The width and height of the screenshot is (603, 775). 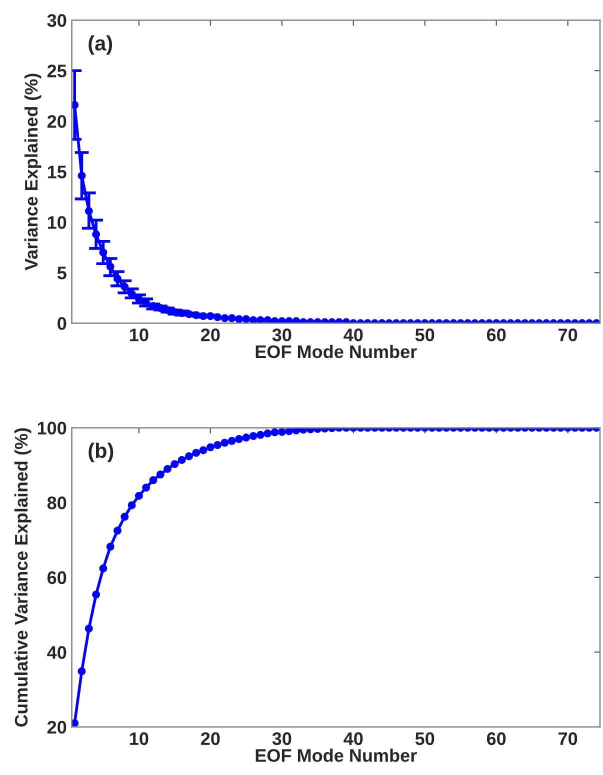 What do you see at coordinates (57, 172) in the screenshot?
I see `y-tick-label: 15` at bounding box center [57, 172].